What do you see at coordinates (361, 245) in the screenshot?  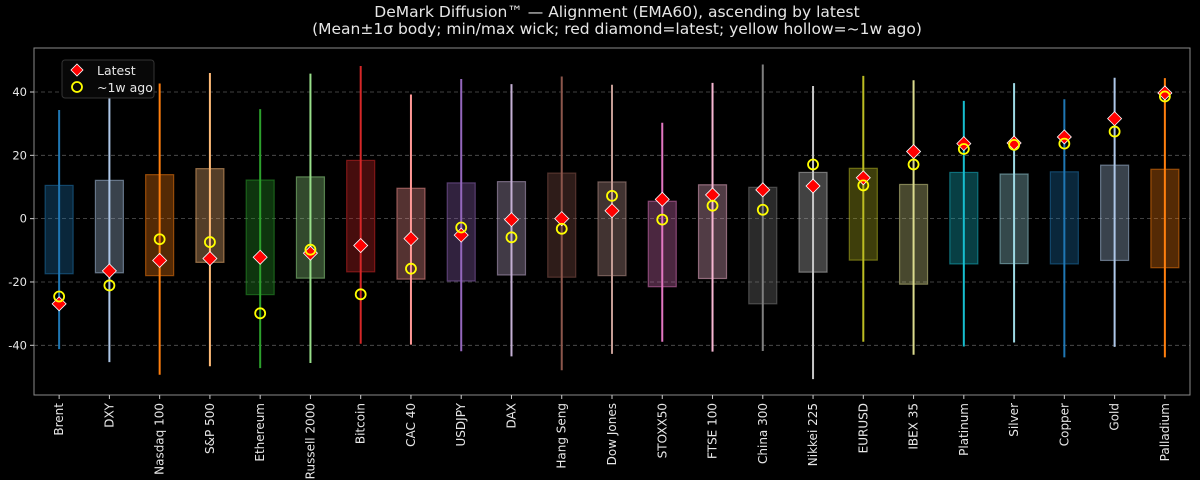 I see `latest-marker-Bitcoin` at bounding box center [361, 245].